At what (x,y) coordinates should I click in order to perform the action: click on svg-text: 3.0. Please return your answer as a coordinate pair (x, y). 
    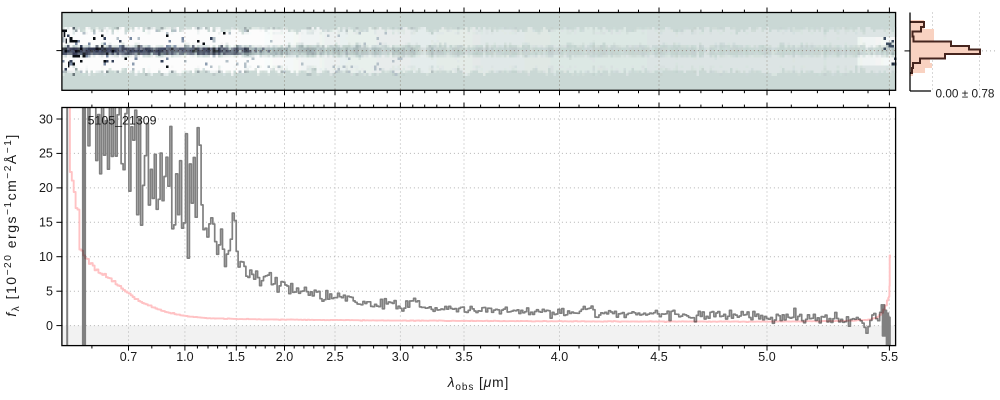
    Looking at the image, I should click on (400, 357).